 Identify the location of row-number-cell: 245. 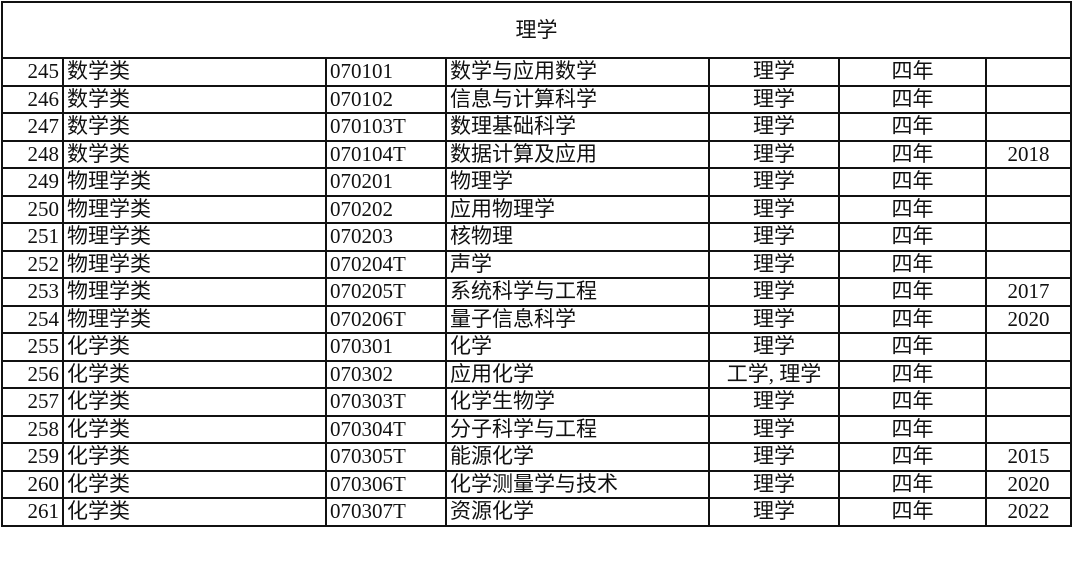
(32, 72).